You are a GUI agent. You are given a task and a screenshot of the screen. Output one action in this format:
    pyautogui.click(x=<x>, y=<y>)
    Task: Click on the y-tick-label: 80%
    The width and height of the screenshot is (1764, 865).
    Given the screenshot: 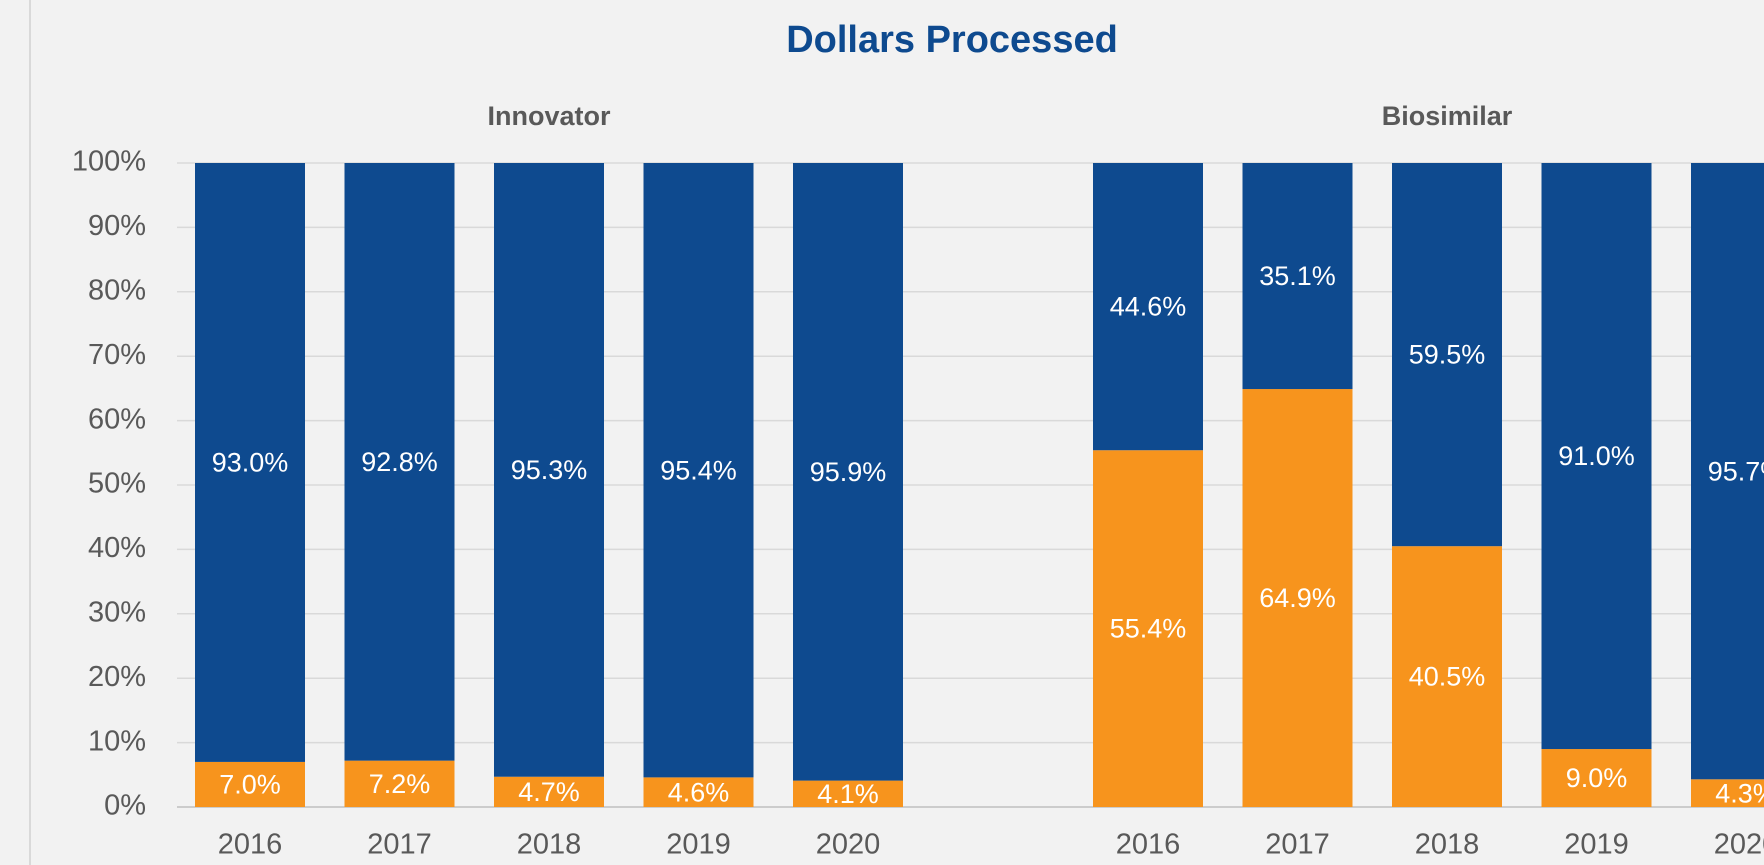 What is the action you would take?
    pyautogui.click(x=117, y=290)
    